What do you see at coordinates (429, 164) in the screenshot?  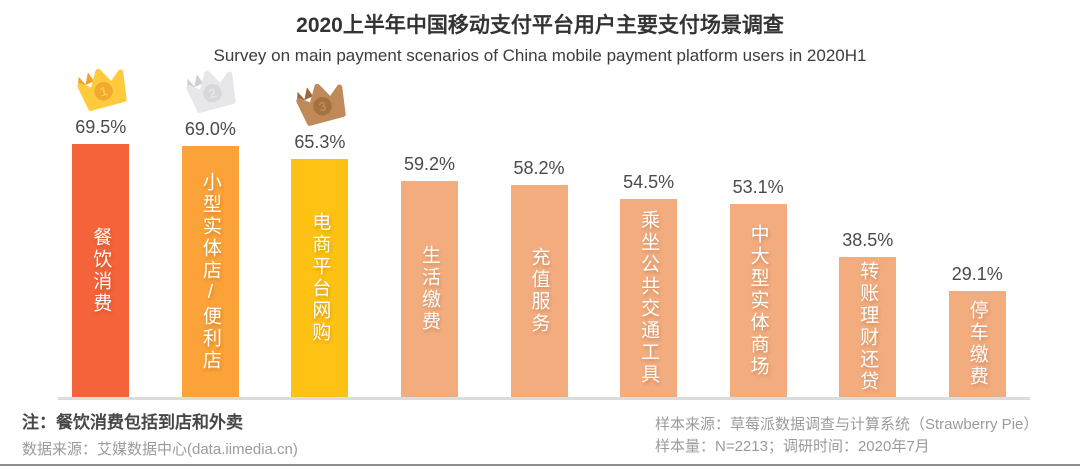 I see `bar-value-label: 59.2%` at bounding box center [429, 164].